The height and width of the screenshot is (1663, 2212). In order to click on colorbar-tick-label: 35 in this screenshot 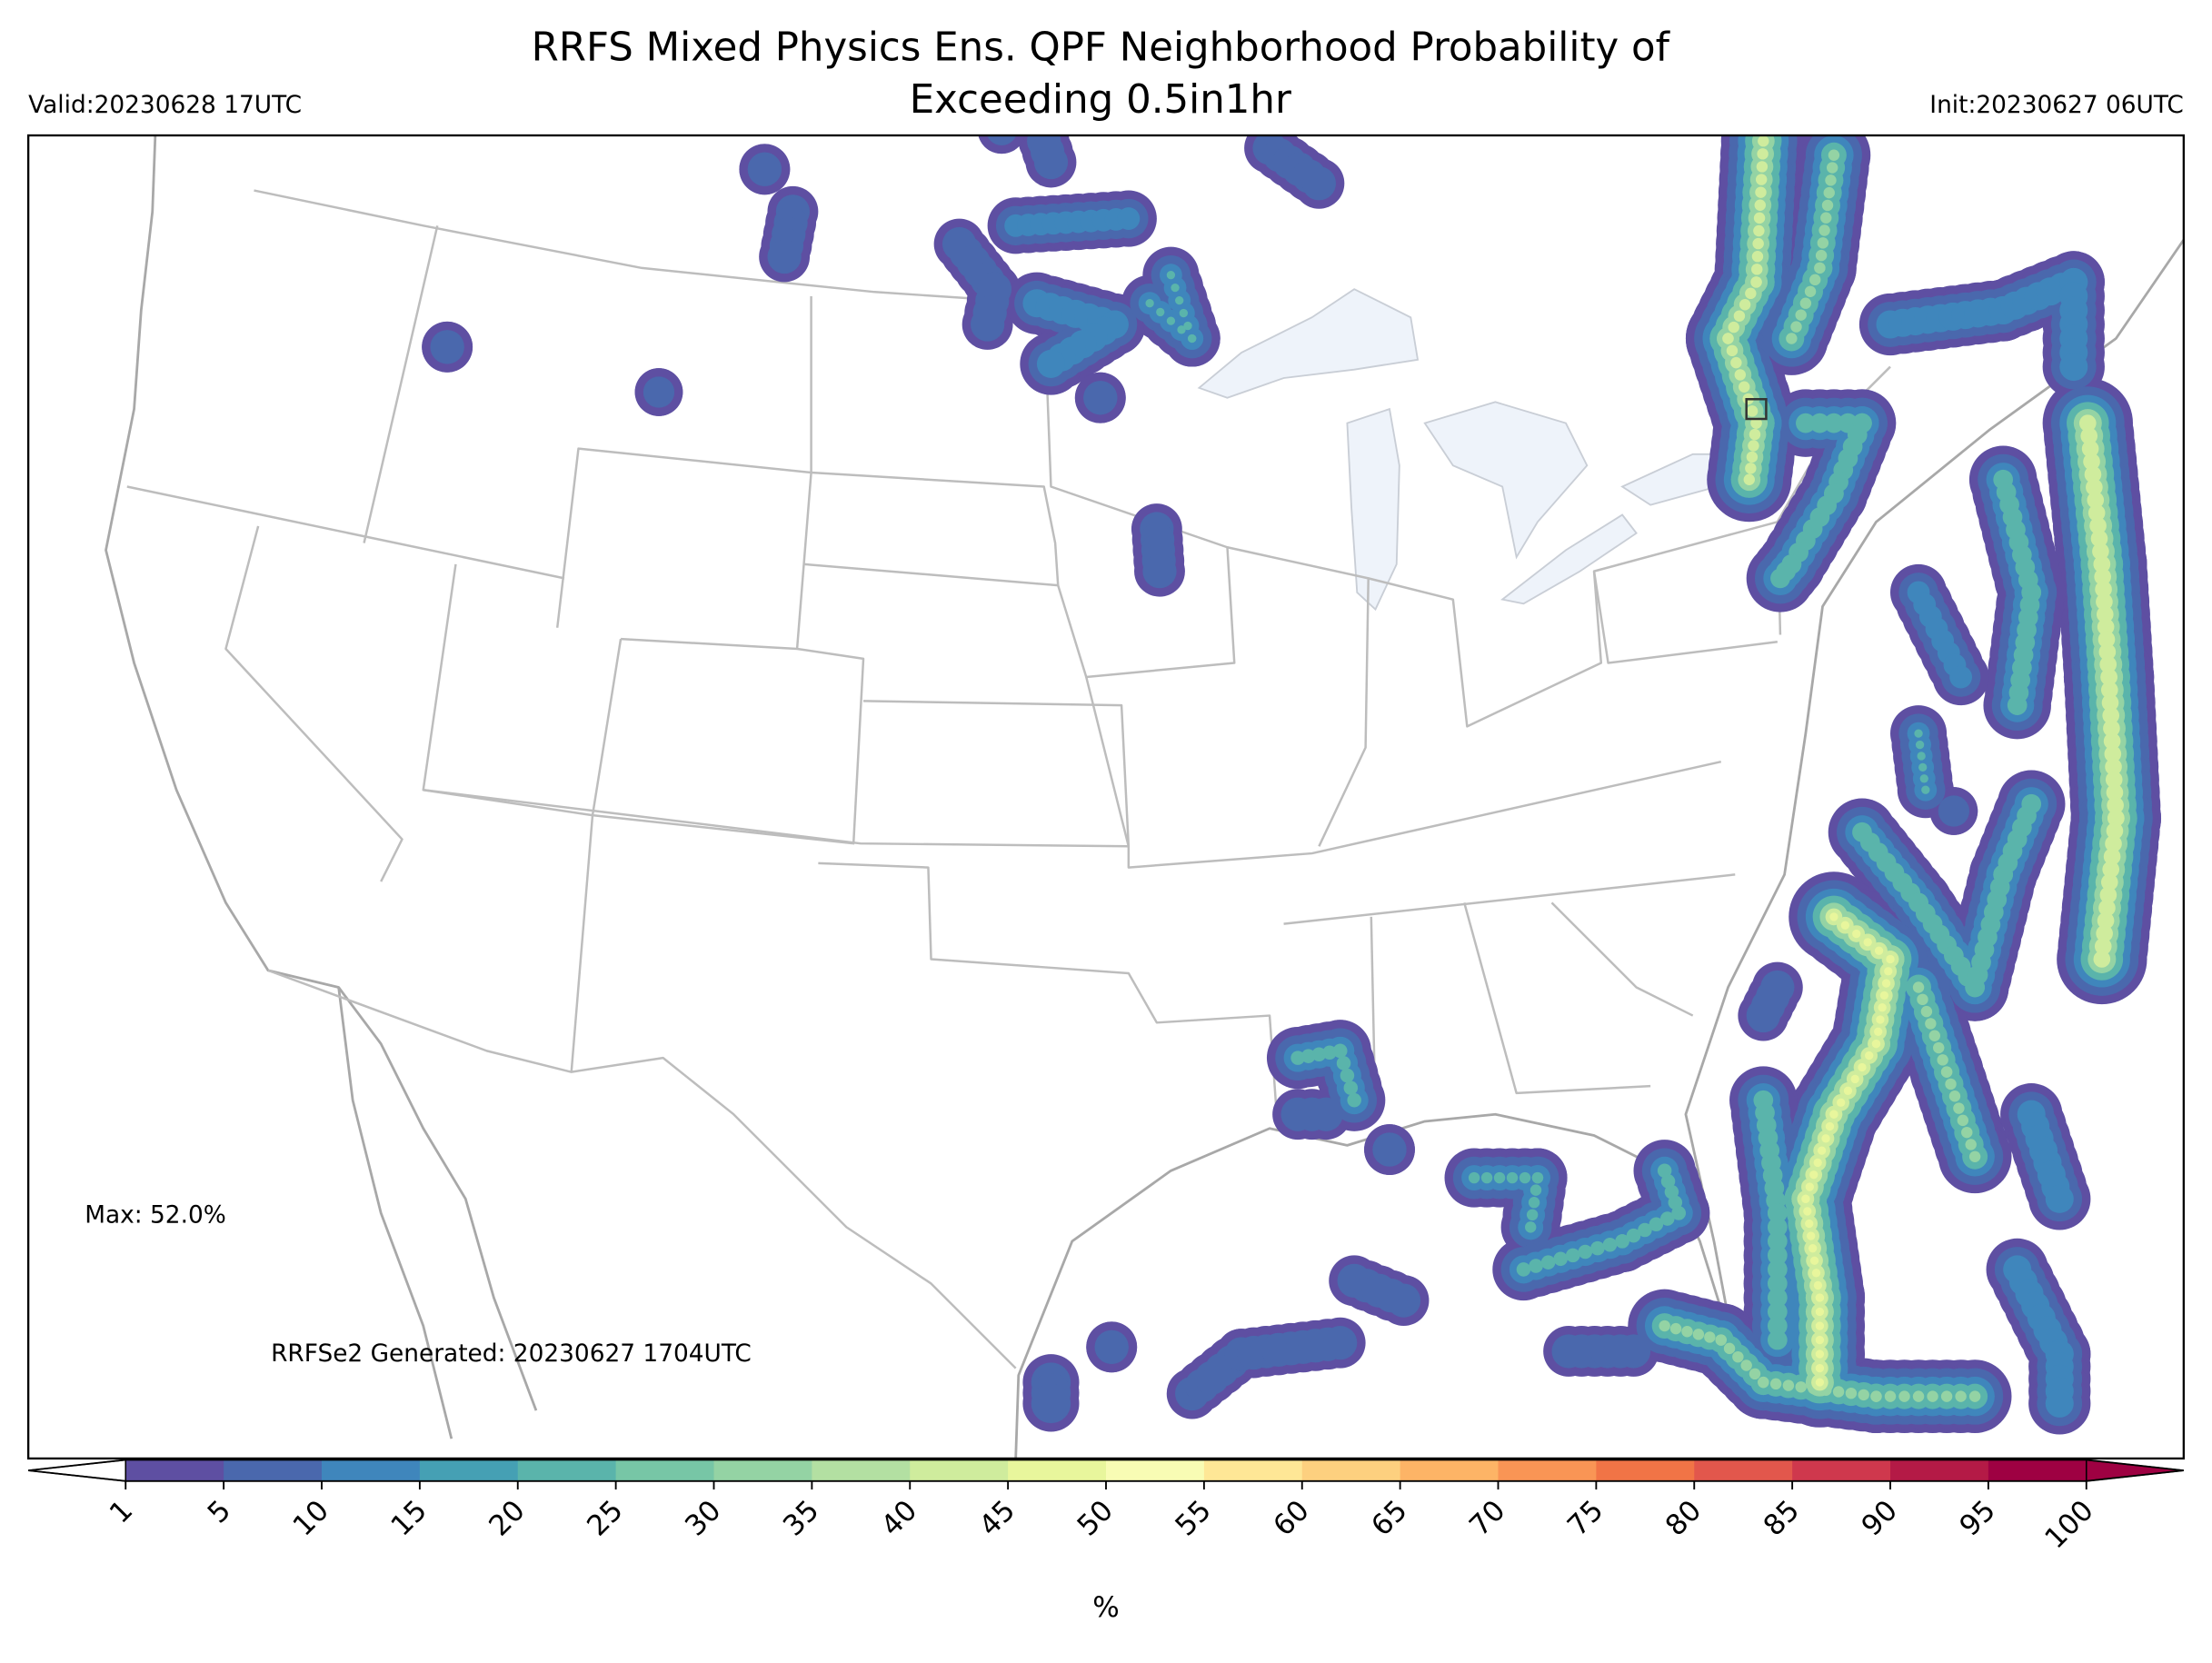, I will do `click(801, 1518)`.